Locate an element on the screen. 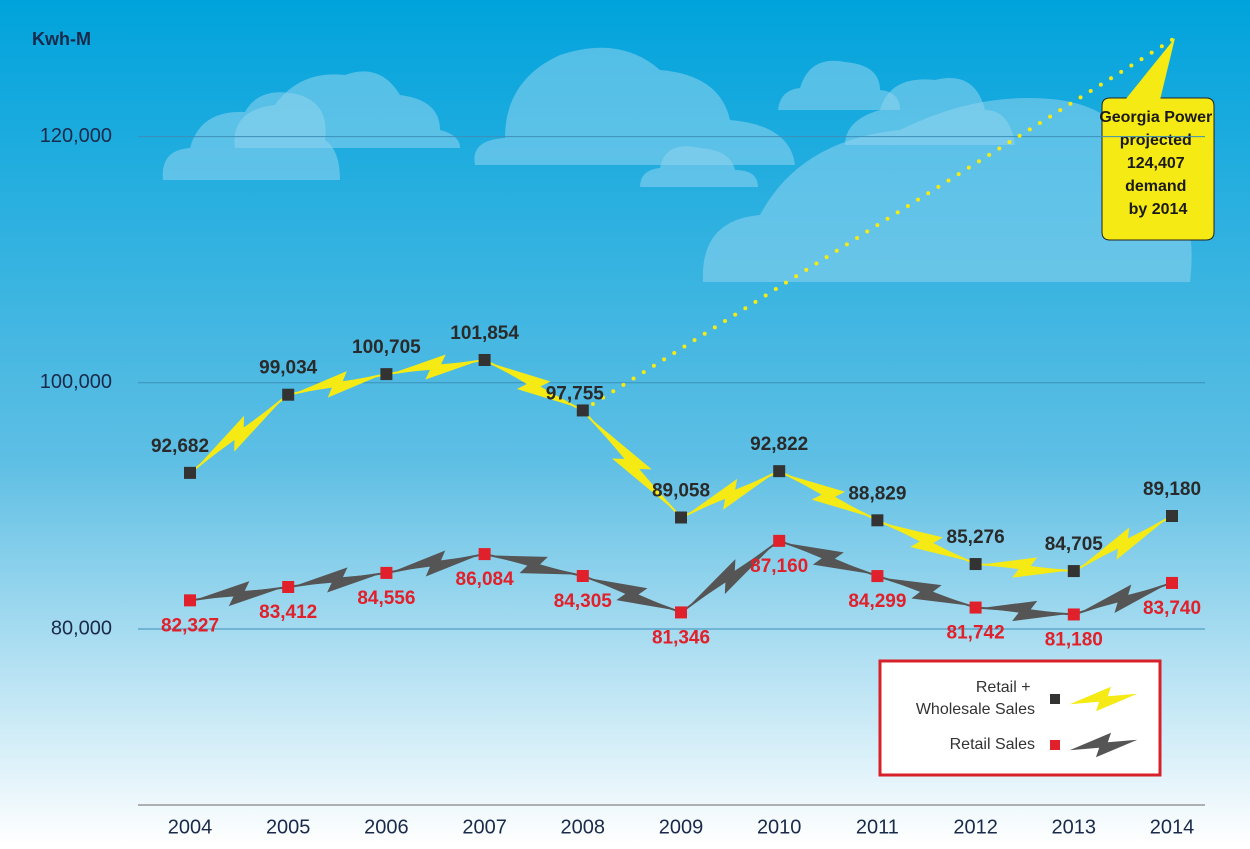  value-label: 92,682 is located at coordinates (180, 446).